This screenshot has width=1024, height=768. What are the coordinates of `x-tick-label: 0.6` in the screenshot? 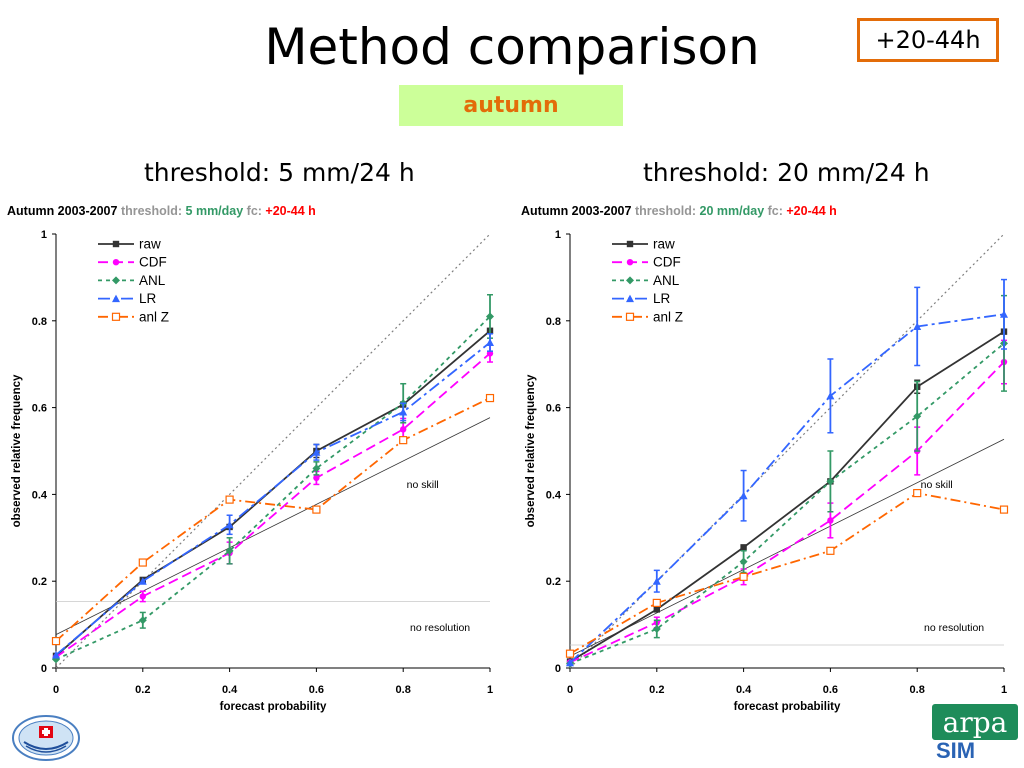 It's located at (316, 690).